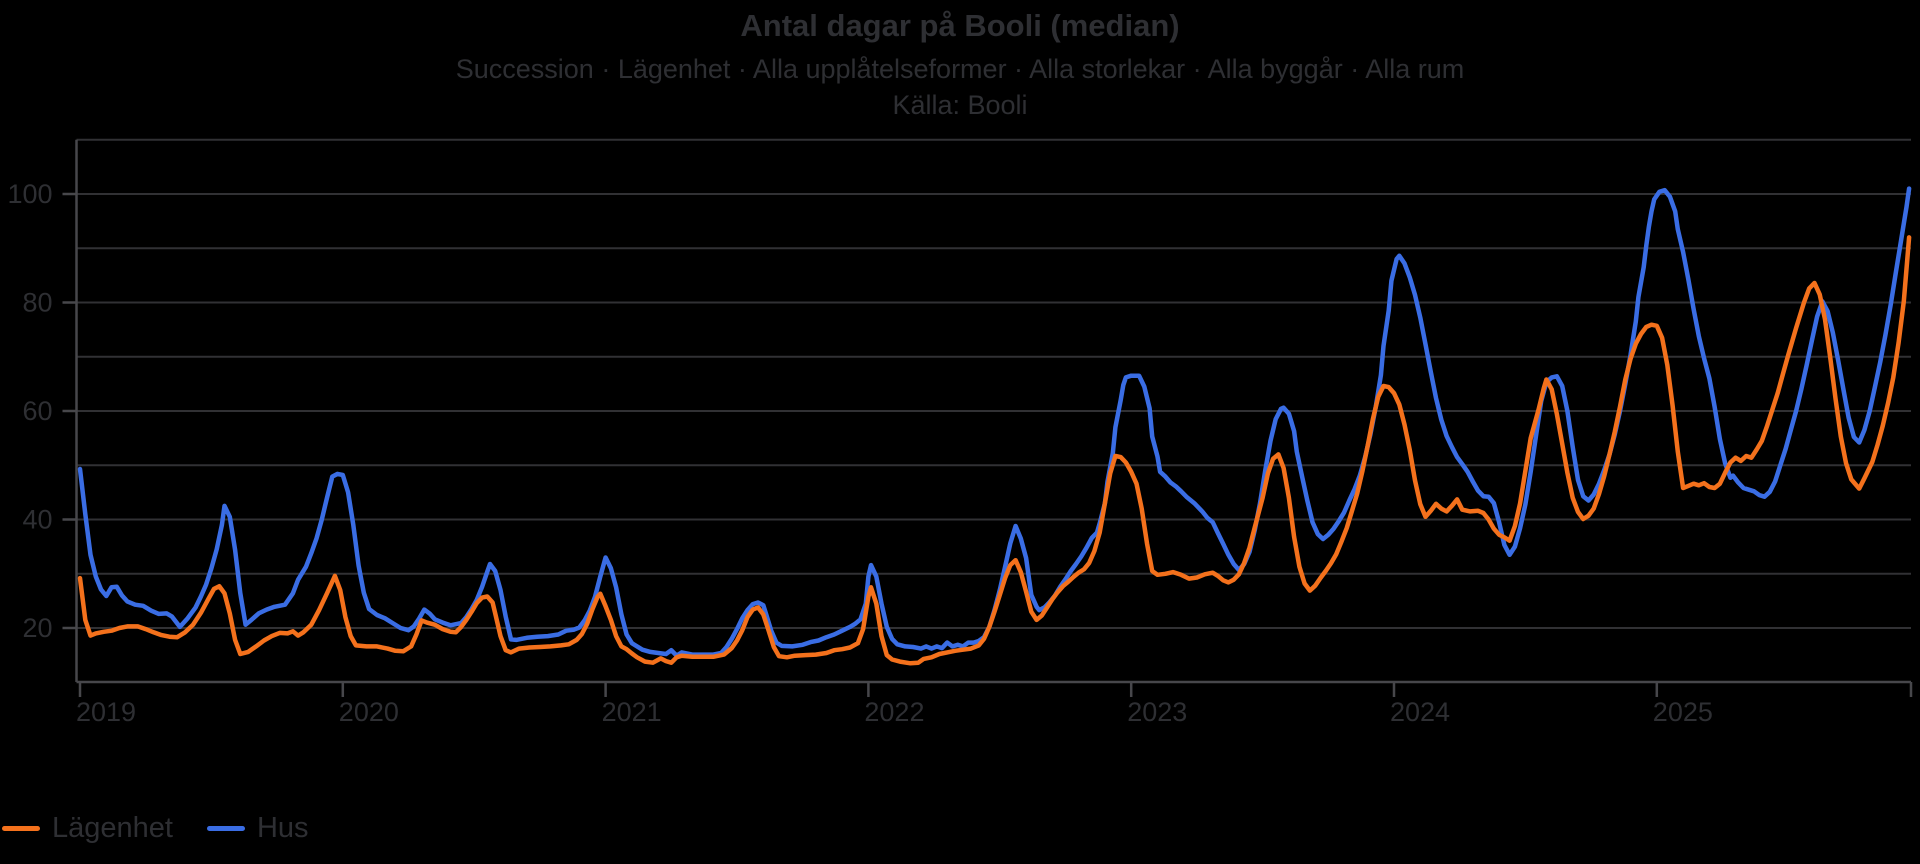 Image resolution: width=1920 pixels, height=864 pixels. What do you see at coordinates (21, 828) in the screenshot?
I see `legend-swatch-lgenhet` at bounding box center [21, 828].